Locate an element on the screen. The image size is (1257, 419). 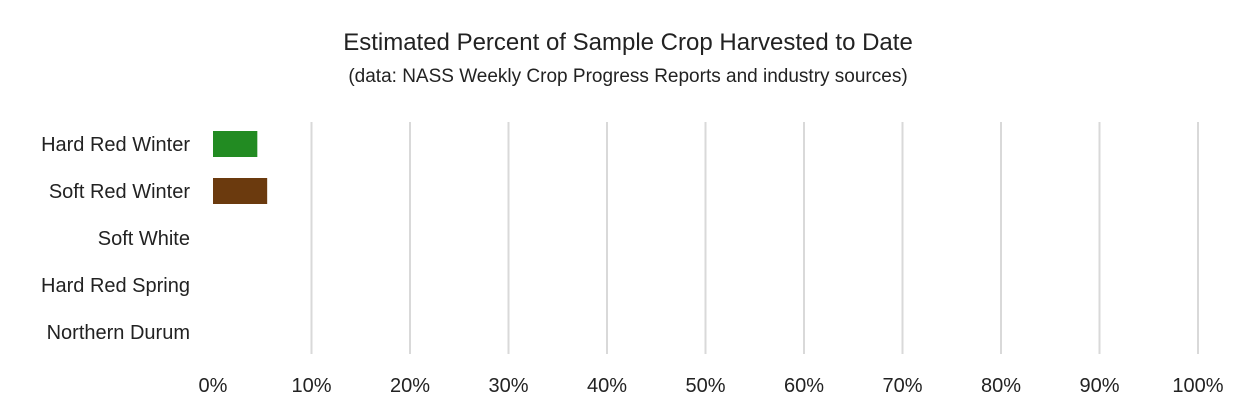
x-tick-label: 80% is located at coordinates (1001, 386).